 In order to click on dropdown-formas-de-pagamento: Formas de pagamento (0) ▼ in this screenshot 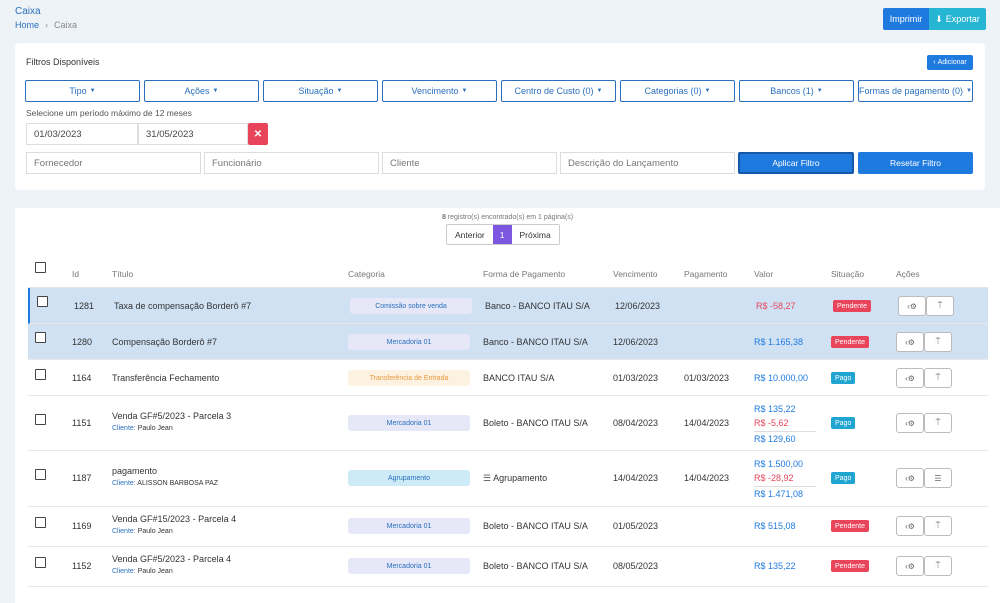, I will do `click(915, 91)`.